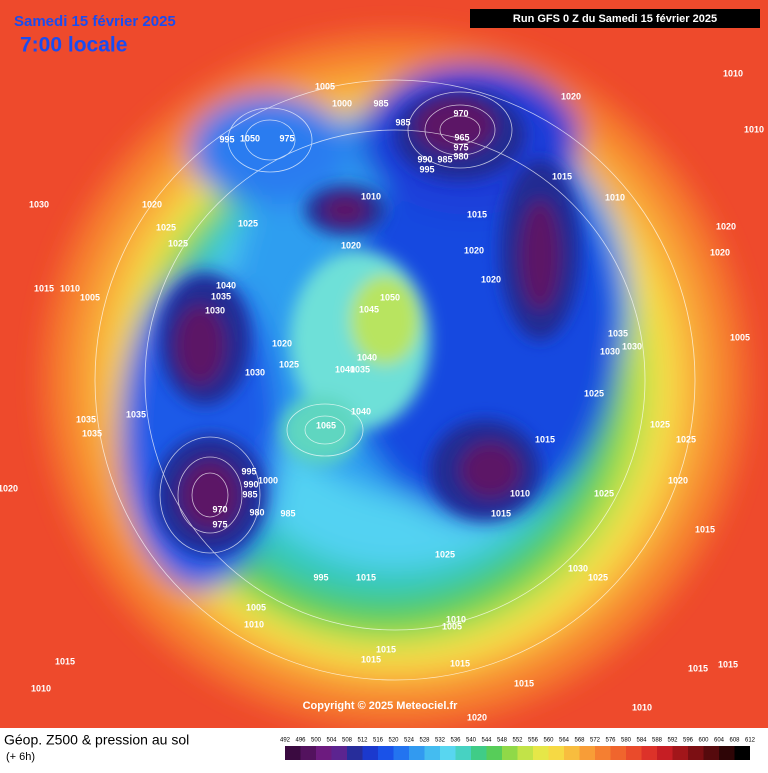 This screenshot has width=768, height=773. Describe the element at coordinates (502, 741) in the screenshot. I see `scale-label: 548` at that location.